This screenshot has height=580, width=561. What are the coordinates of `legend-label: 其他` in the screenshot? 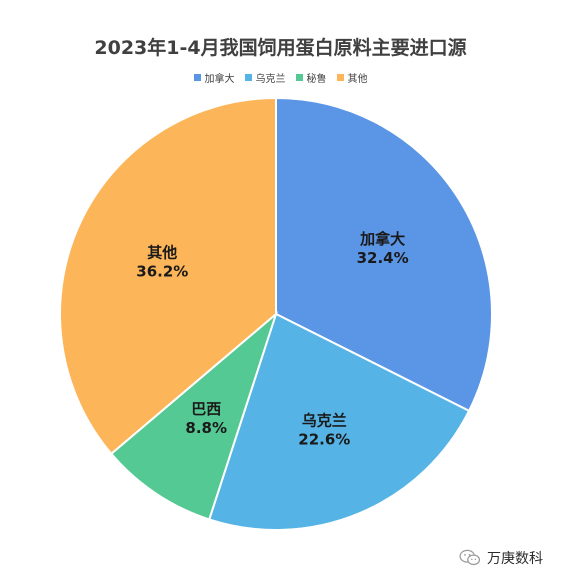 It's located at (357, 79).